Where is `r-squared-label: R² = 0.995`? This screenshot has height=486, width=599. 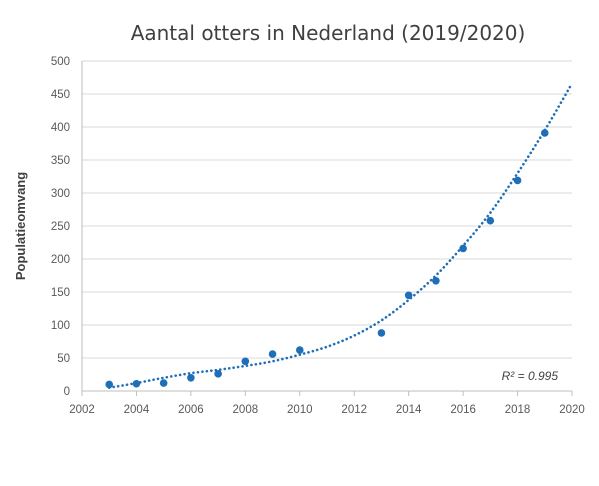 r-squared-label: R² = 0.995 is located at coordinates (530, 376).